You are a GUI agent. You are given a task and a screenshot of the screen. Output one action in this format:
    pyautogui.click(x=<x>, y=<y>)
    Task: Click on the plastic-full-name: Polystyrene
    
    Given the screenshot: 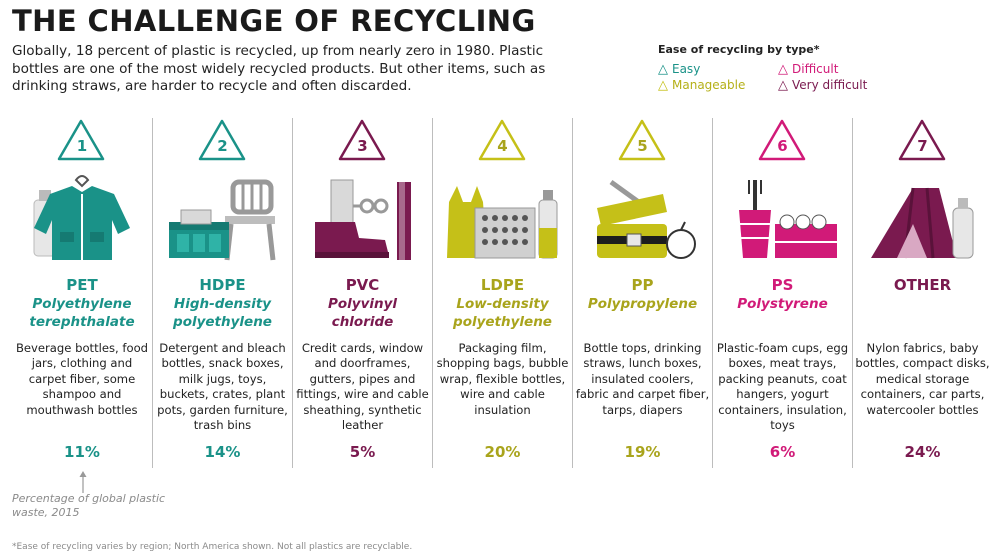 What is the action you would take?
    pyautogui.click(x=782, y=304)
    